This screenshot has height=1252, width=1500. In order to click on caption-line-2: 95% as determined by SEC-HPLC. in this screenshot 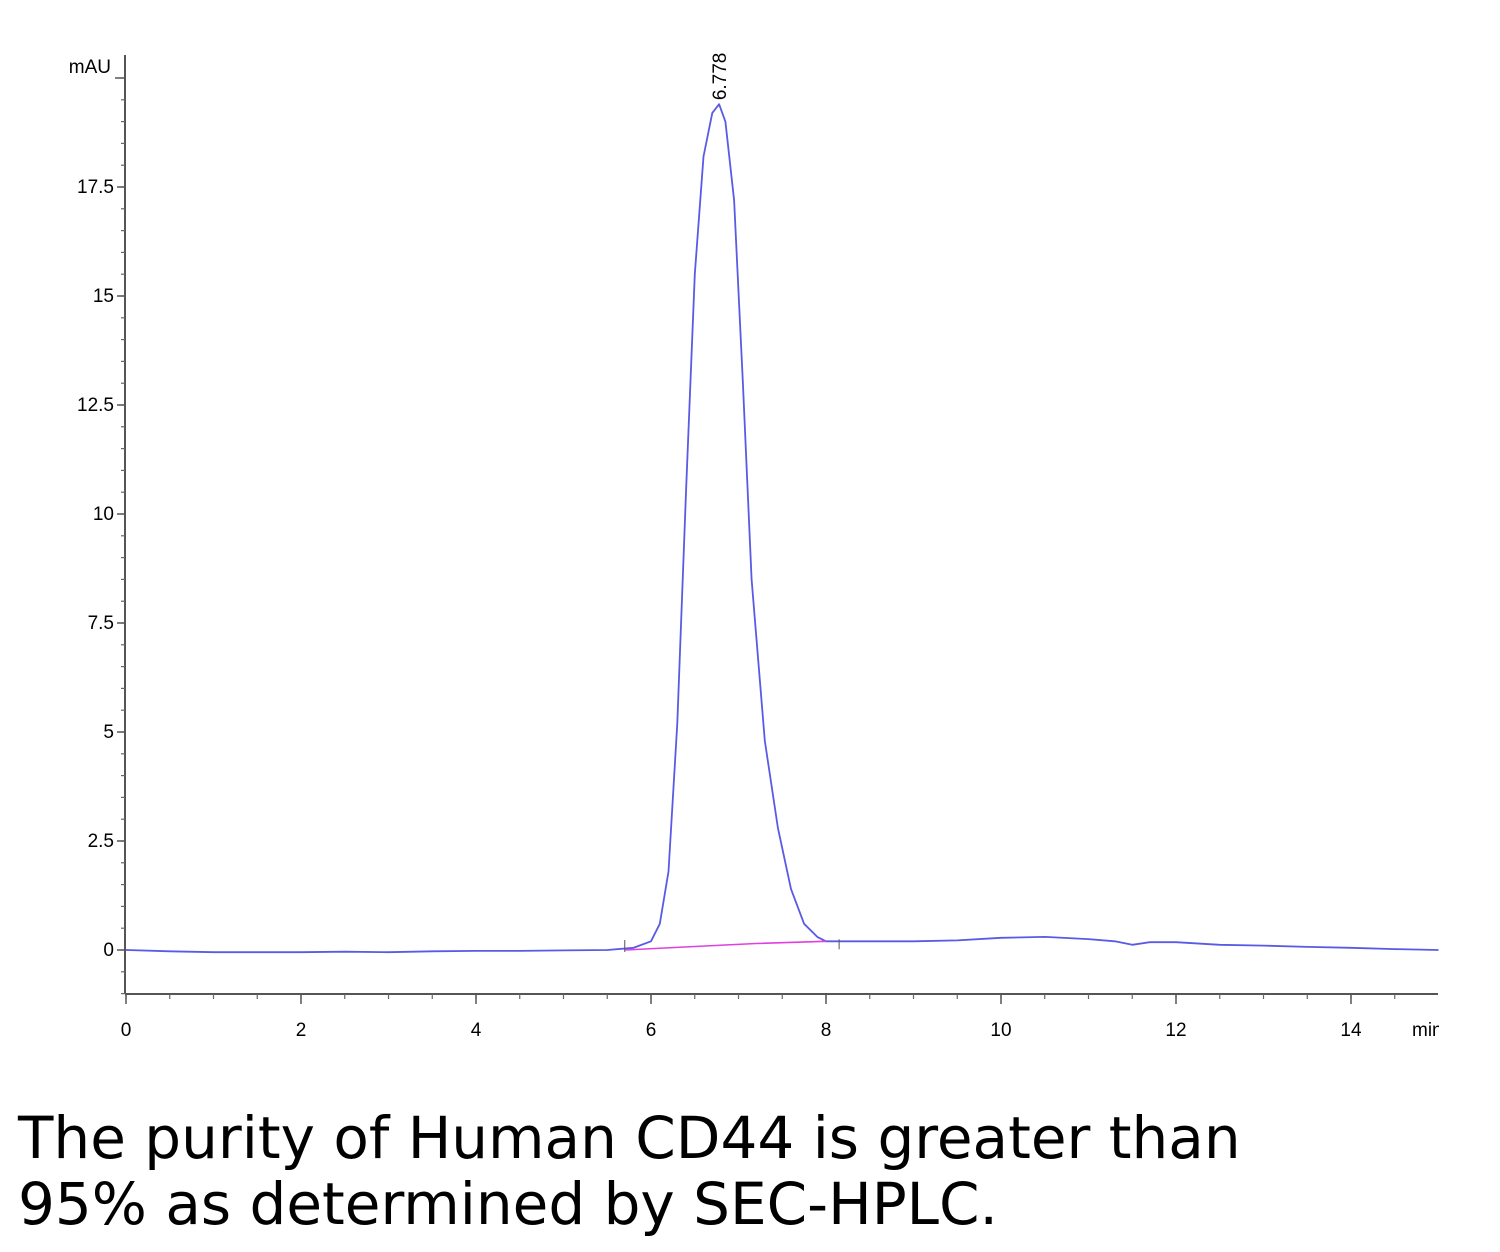, I will do `click(508, 1204)`.